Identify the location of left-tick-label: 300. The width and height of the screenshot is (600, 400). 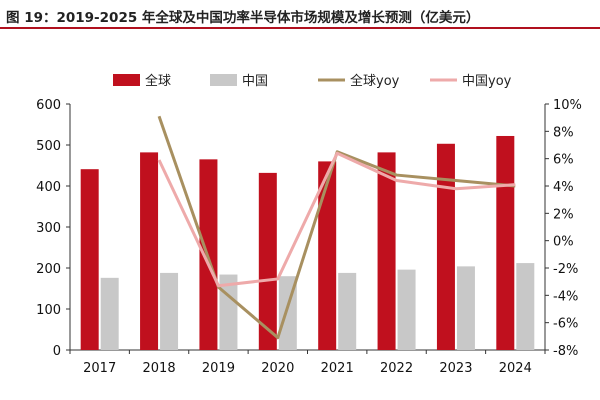
(48, 228).